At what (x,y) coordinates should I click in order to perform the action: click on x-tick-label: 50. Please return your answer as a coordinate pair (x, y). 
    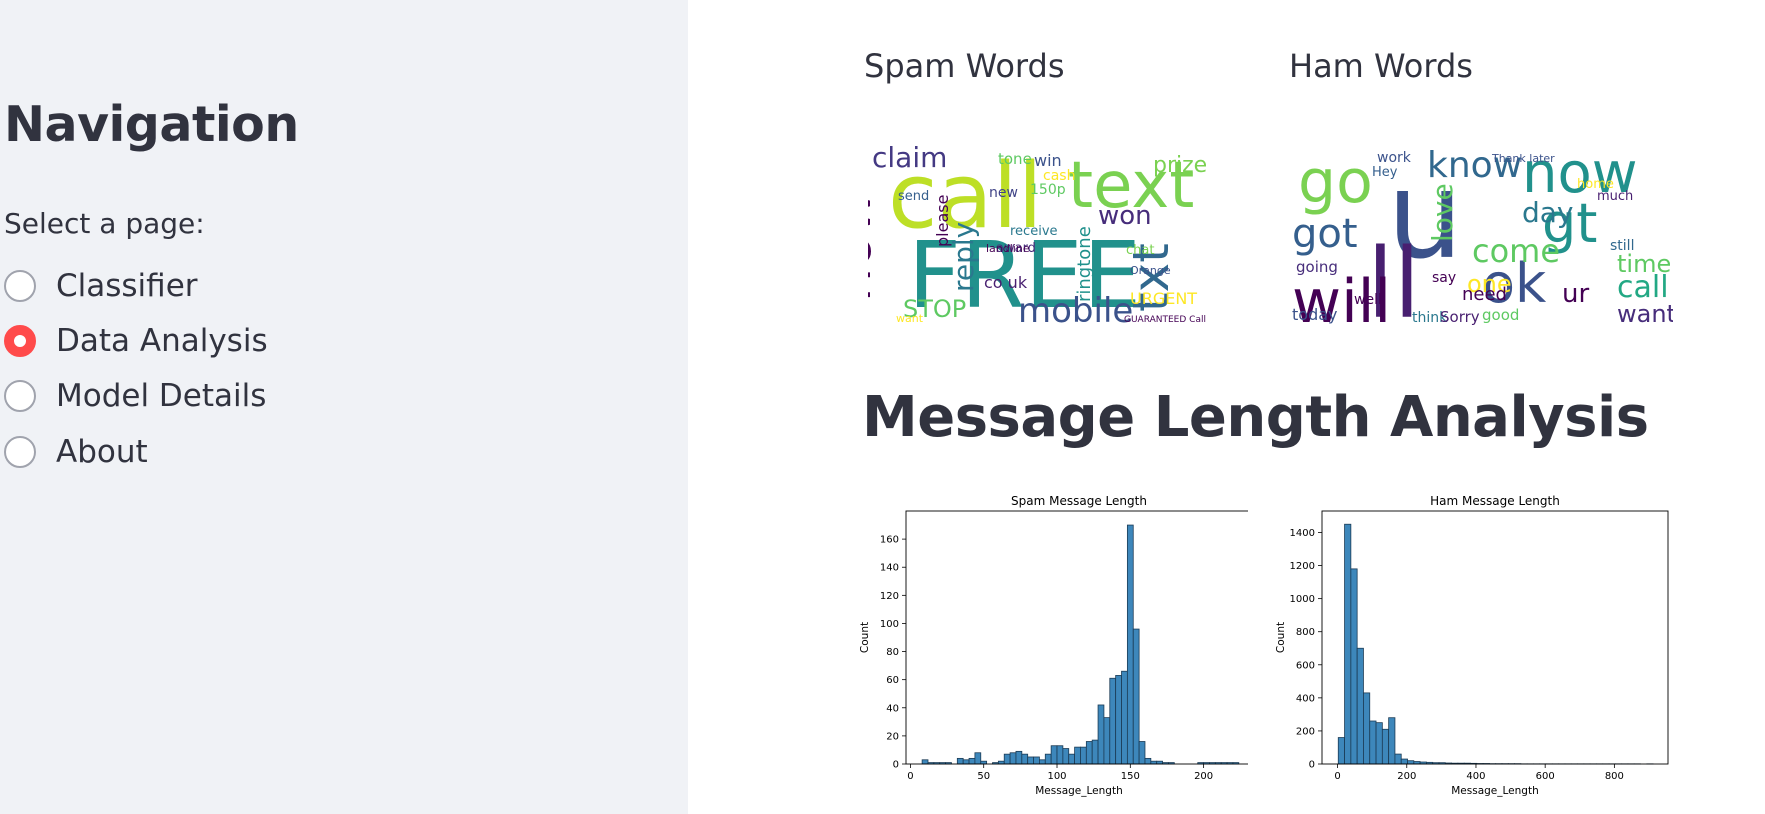
    Looking at the image, I should click on (983, 776).